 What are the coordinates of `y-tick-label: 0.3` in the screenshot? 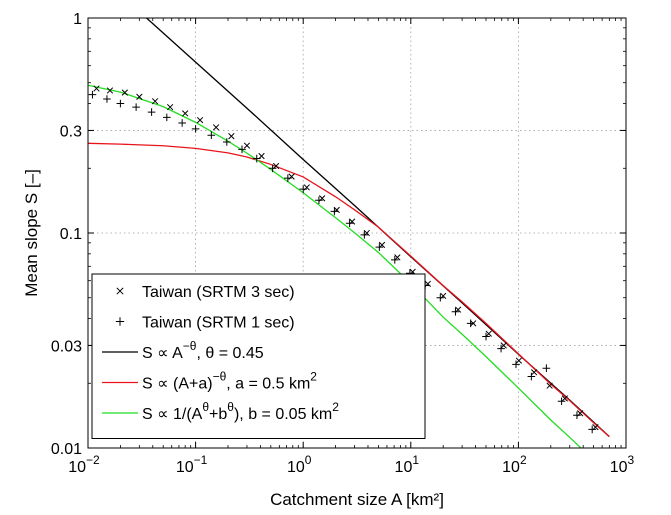 It's located at (71, 131).